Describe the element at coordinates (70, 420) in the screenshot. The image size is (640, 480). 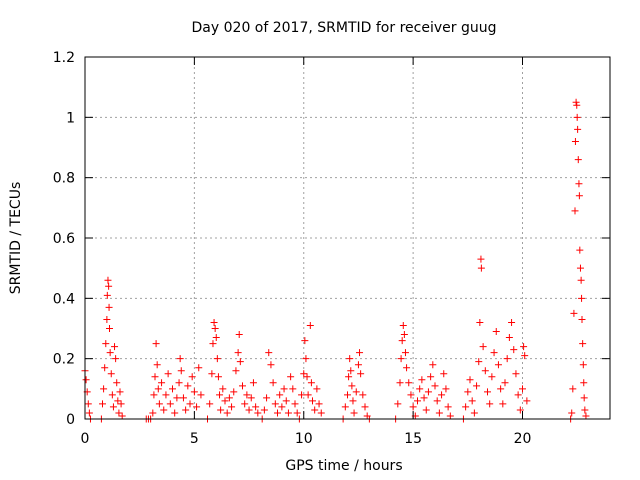
I see `y-tick-label: 0` at that location.